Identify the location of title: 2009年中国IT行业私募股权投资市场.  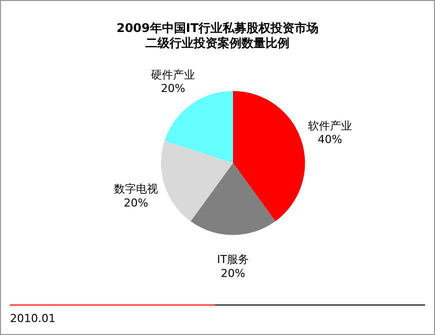
(217, 28).